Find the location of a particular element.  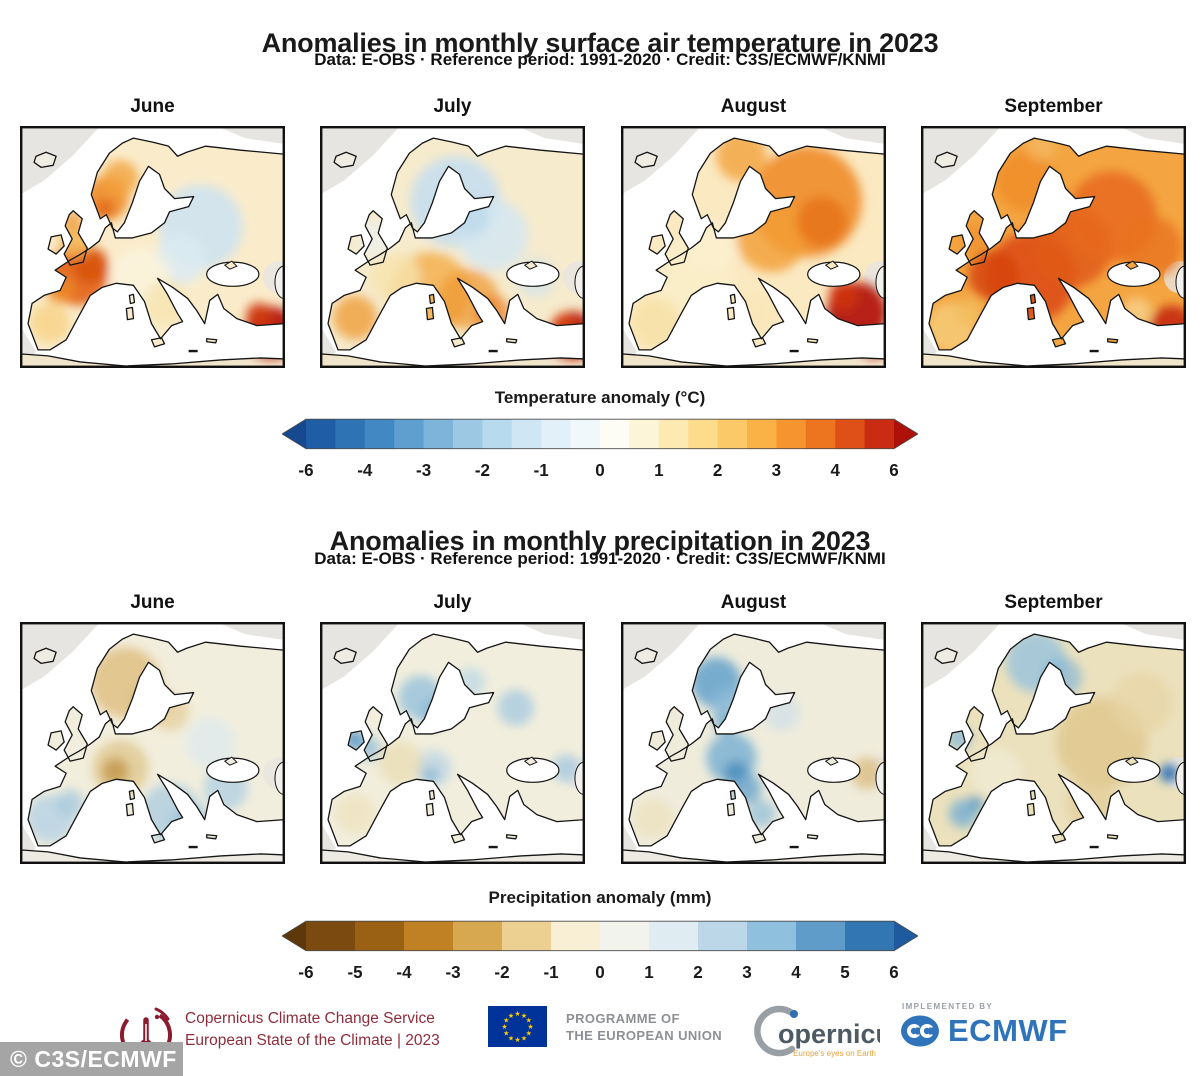

ecmwf-implemented-by: IMPLEMENTED BY is located at coordinates (948, 1006).